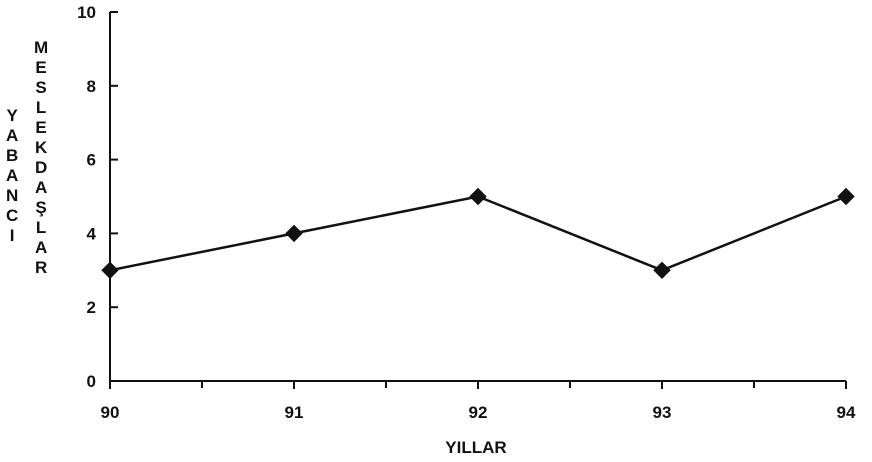  Describe the element at coordinates (662, 412) in the screenshot. I see `x-tick-label-93: 93` at that location.